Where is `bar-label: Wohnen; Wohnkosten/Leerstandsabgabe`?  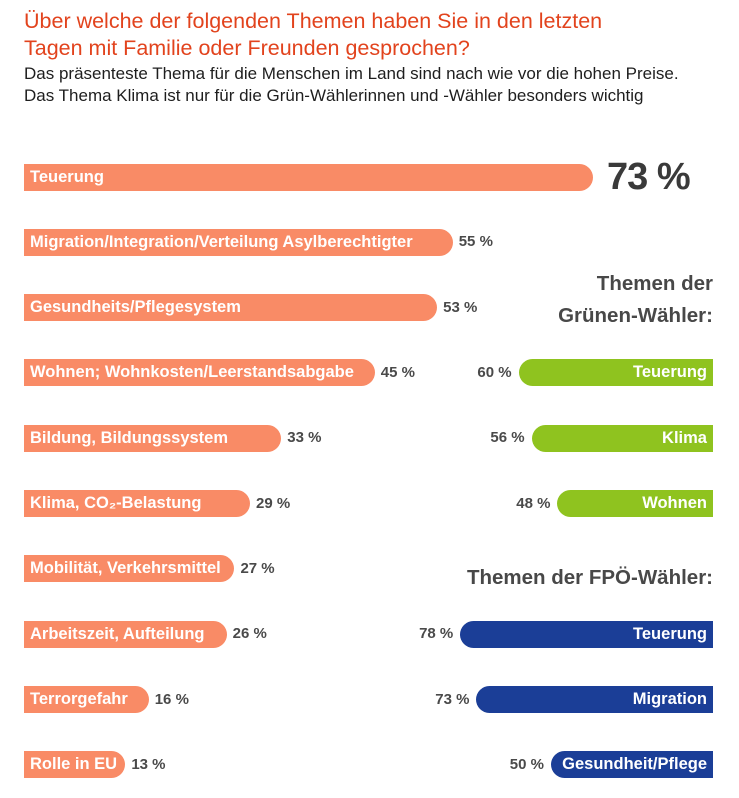 bar-label: Wohnen; Wohnkosten/Leerstandsabgabe is located at coordinates (192, 372).